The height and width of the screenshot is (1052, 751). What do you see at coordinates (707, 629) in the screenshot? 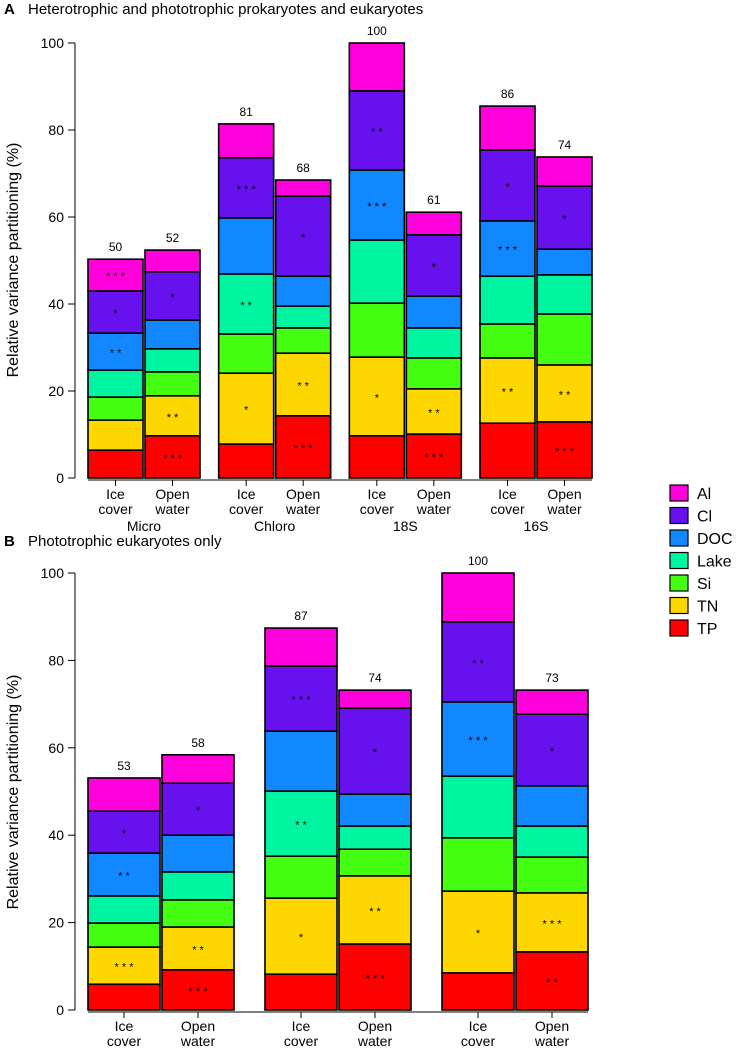
I see `legend-label: TP` at bounding box center [707, 629].